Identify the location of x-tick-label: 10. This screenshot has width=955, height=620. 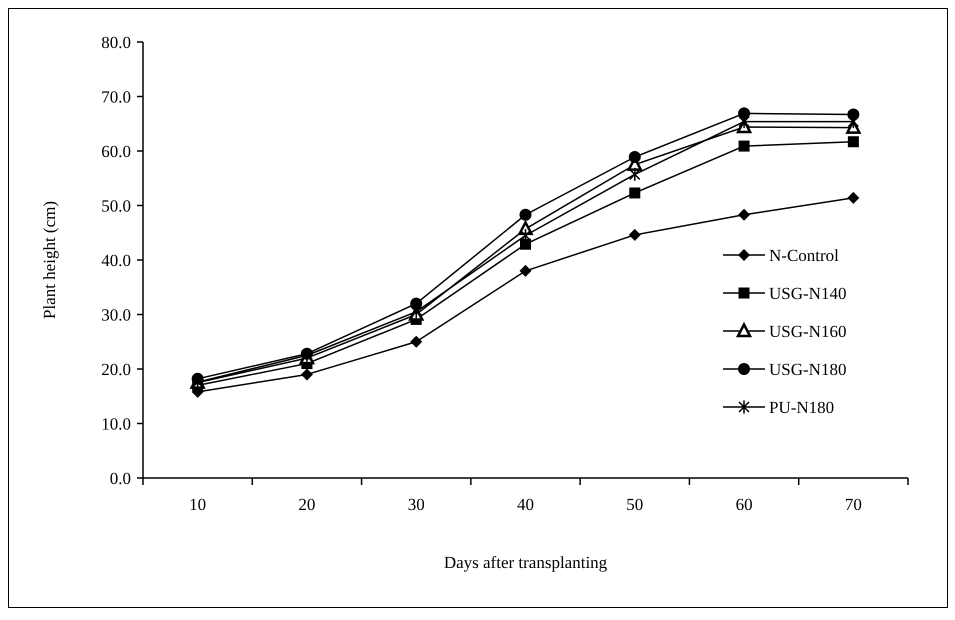
(197, 504).